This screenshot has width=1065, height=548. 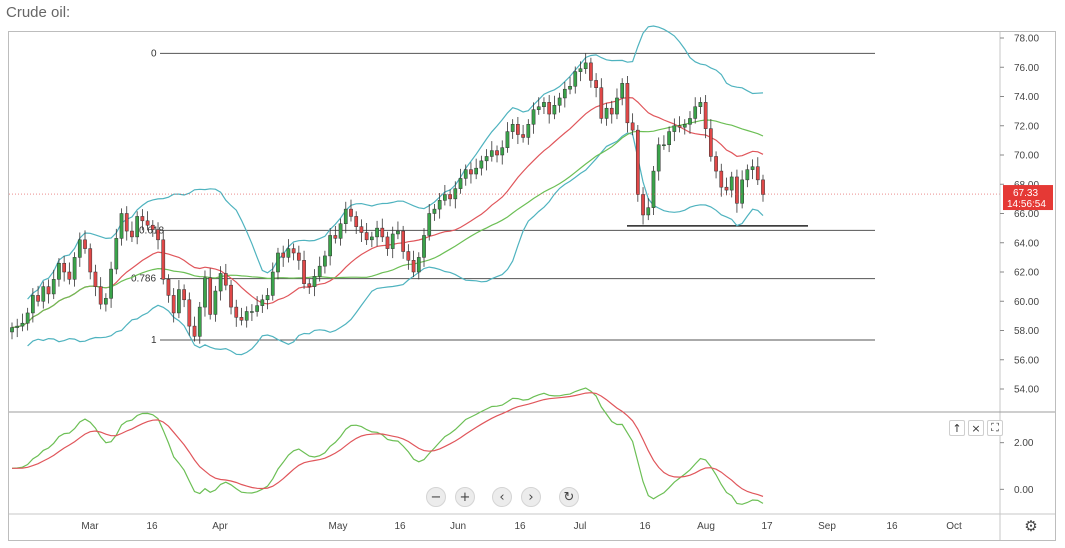 What do you see at coordinates (1026, 68) in the screenshot?
I see `price-tick-label: 76.00` at bounding box center [1026, 68].